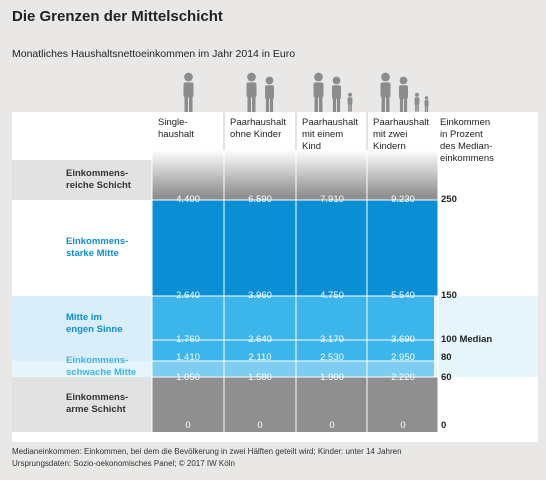 The height and width of the screenshot is (480, 546). I want to click on household-icons, so click(273, 89).